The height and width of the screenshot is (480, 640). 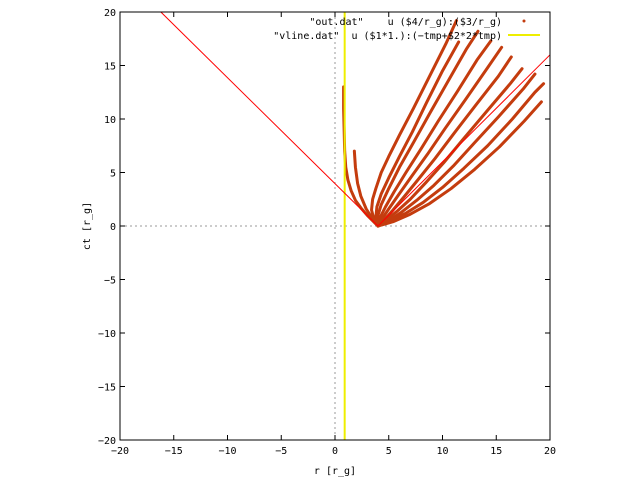 What do you see at coordinates (550, 451) in the screenshot?
I see `x-tick-label: 20` at bounding box center [550, 451].